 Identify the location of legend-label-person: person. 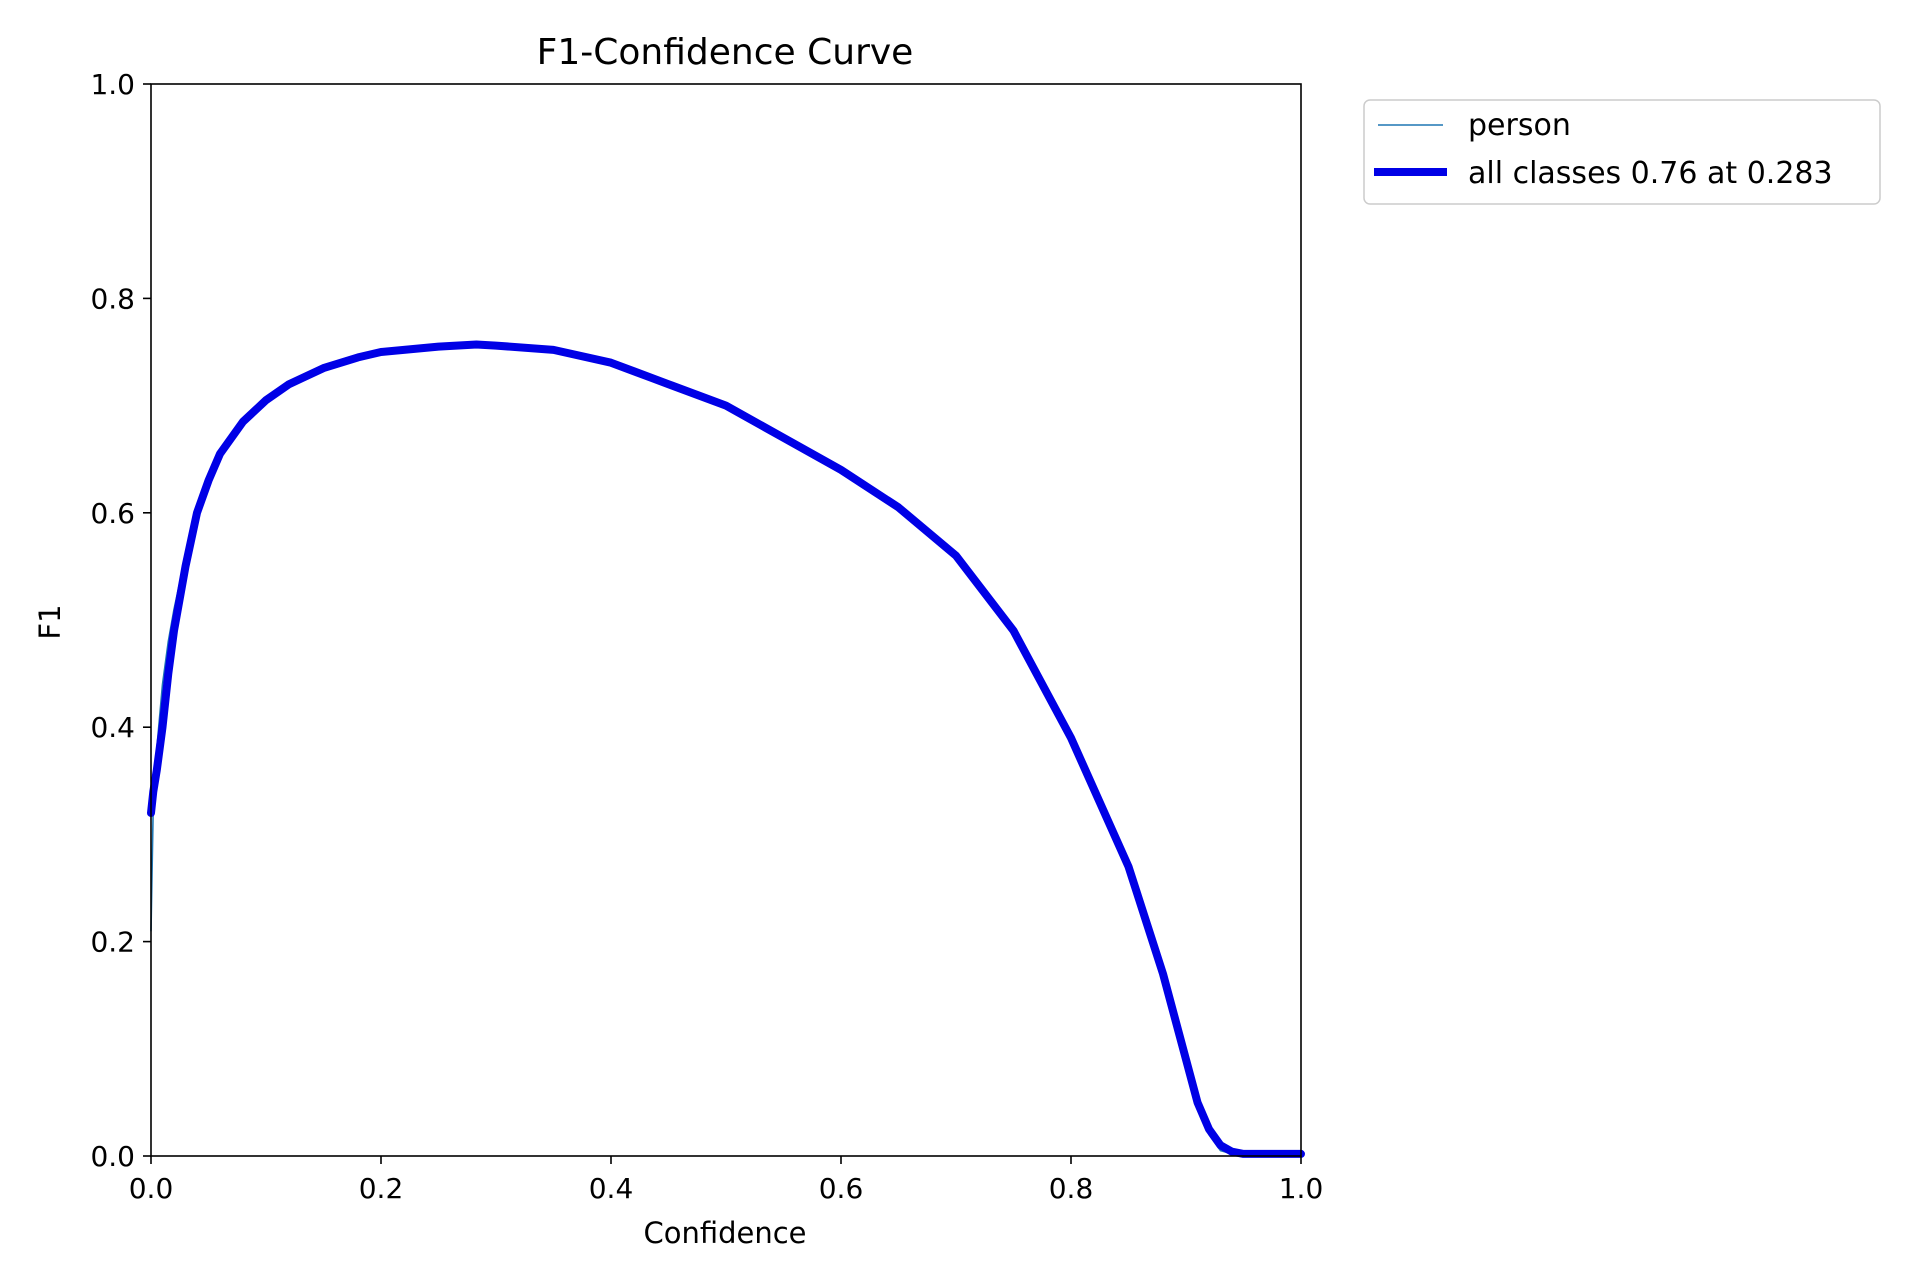
(1519, 125).